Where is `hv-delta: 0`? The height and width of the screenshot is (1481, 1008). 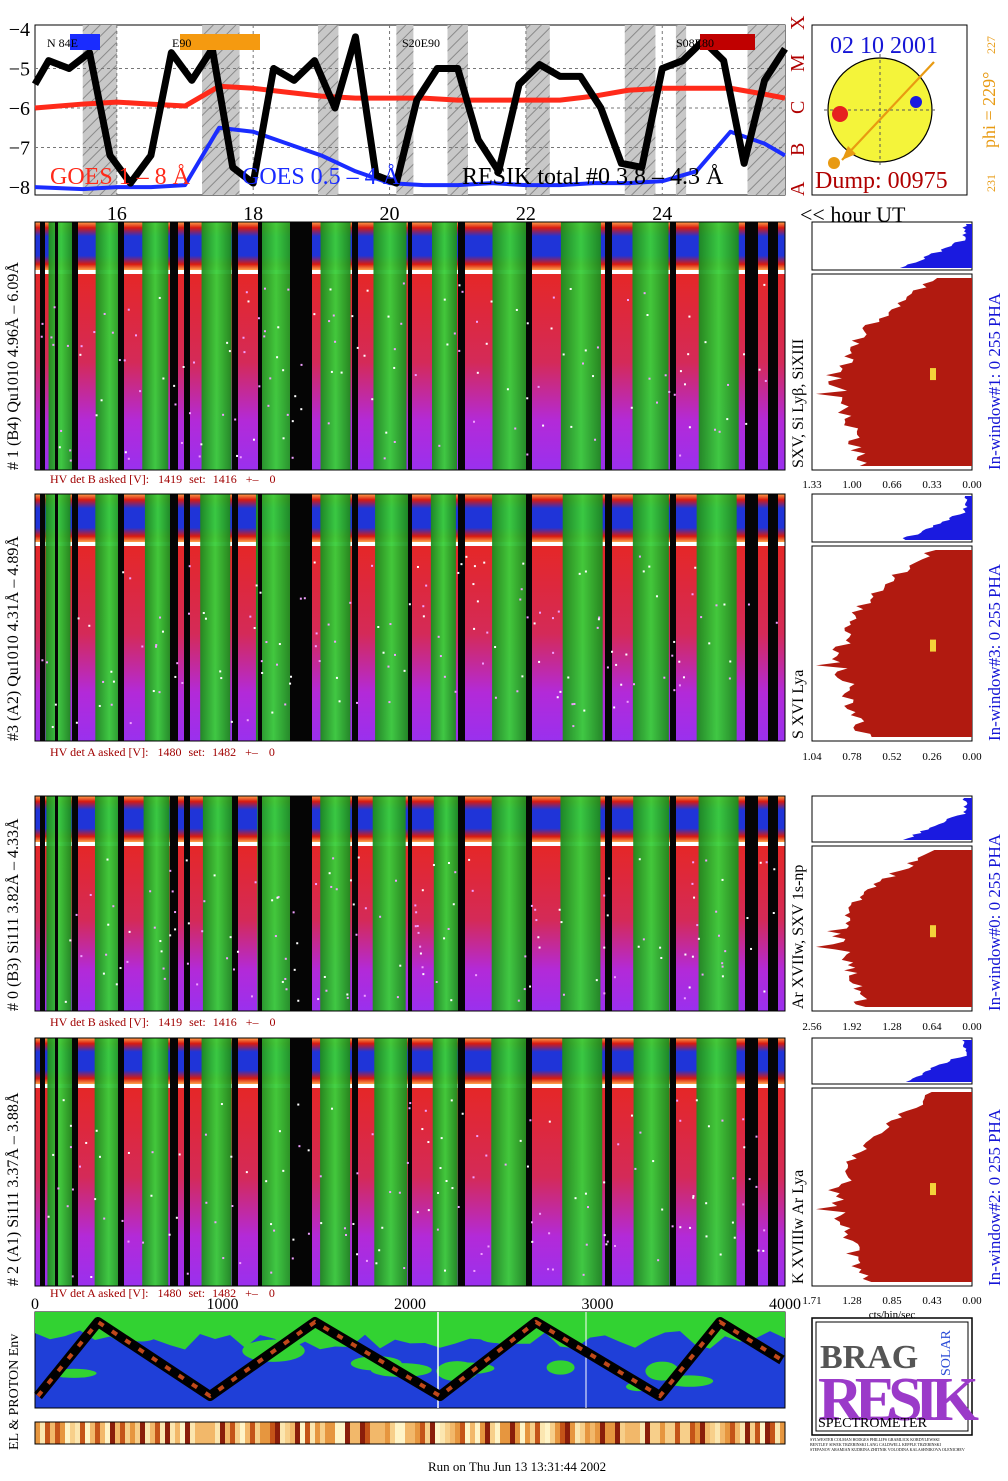 hv-delta: 0 is located at coordinates (272, 752).